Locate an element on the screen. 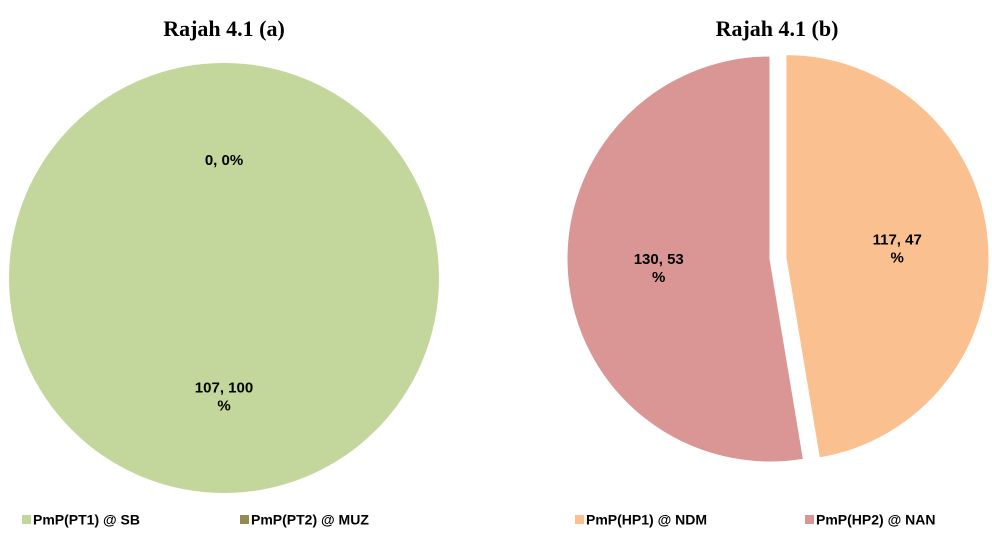 The width and height of the screenshot is (992, 538). chart-title: Rajah 4.1 (b) is located at coordinates (777, 28).